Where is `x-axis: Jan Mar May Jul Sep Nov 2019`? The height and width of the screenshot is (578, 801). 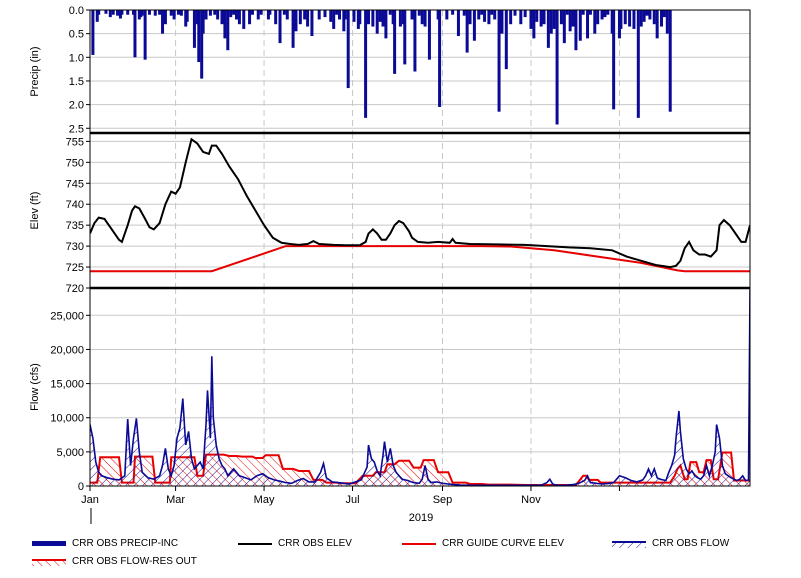
x-axis: Jan Mar May Jul Sep Nov 2019 is located at coordinates (350, 505).